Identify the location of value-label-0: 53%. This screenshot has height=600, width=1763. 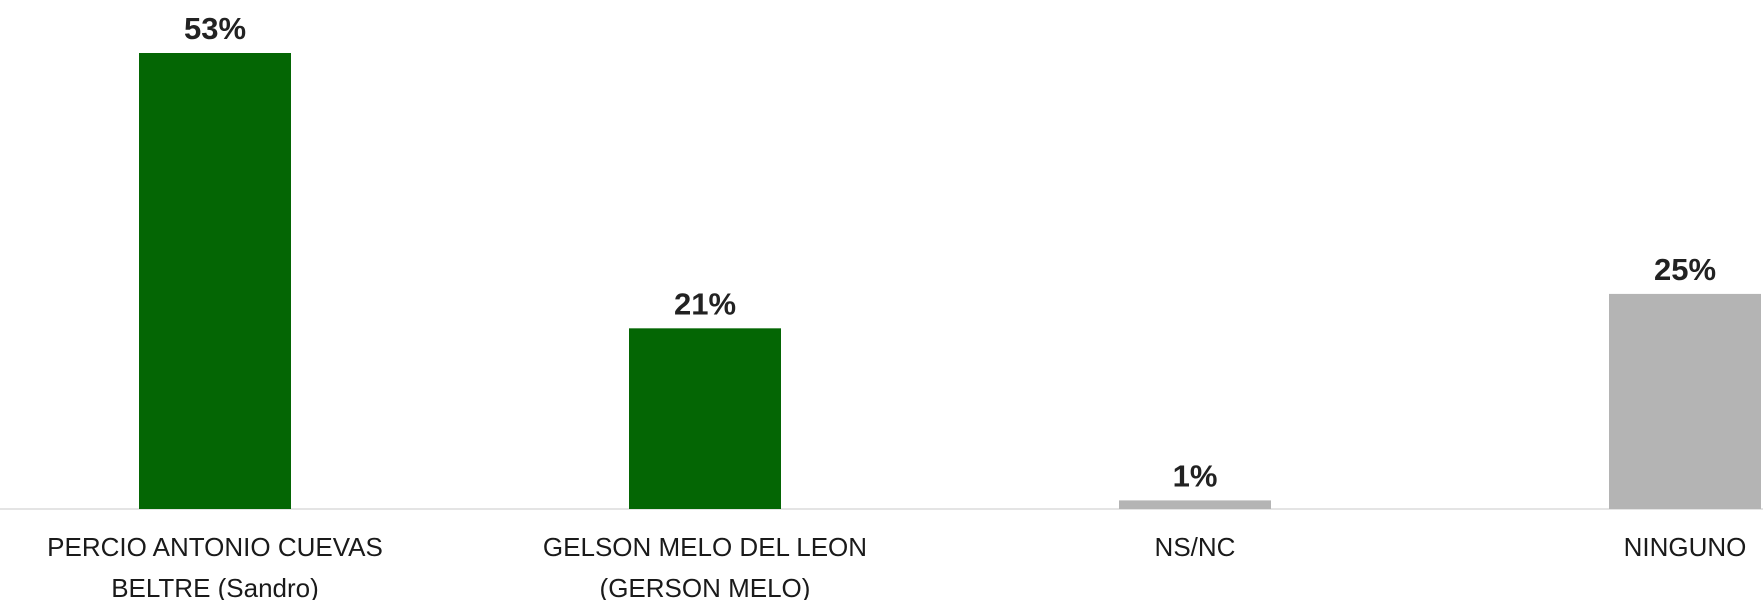
(215, 28).